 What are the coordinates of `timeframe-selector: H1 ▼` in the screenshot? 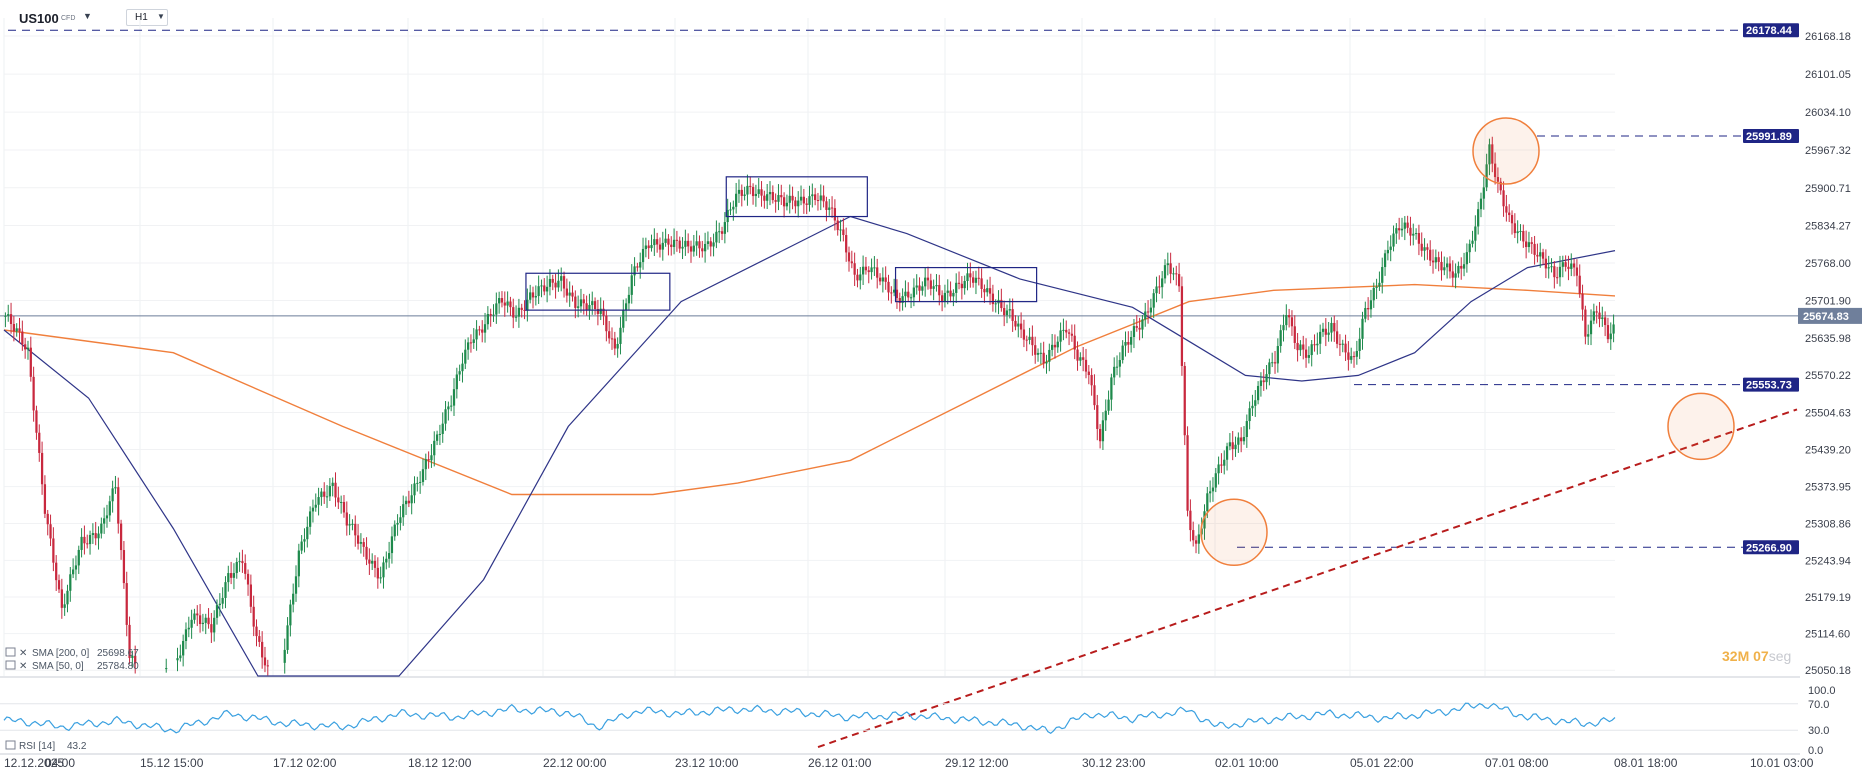 It's located at (147, 17).